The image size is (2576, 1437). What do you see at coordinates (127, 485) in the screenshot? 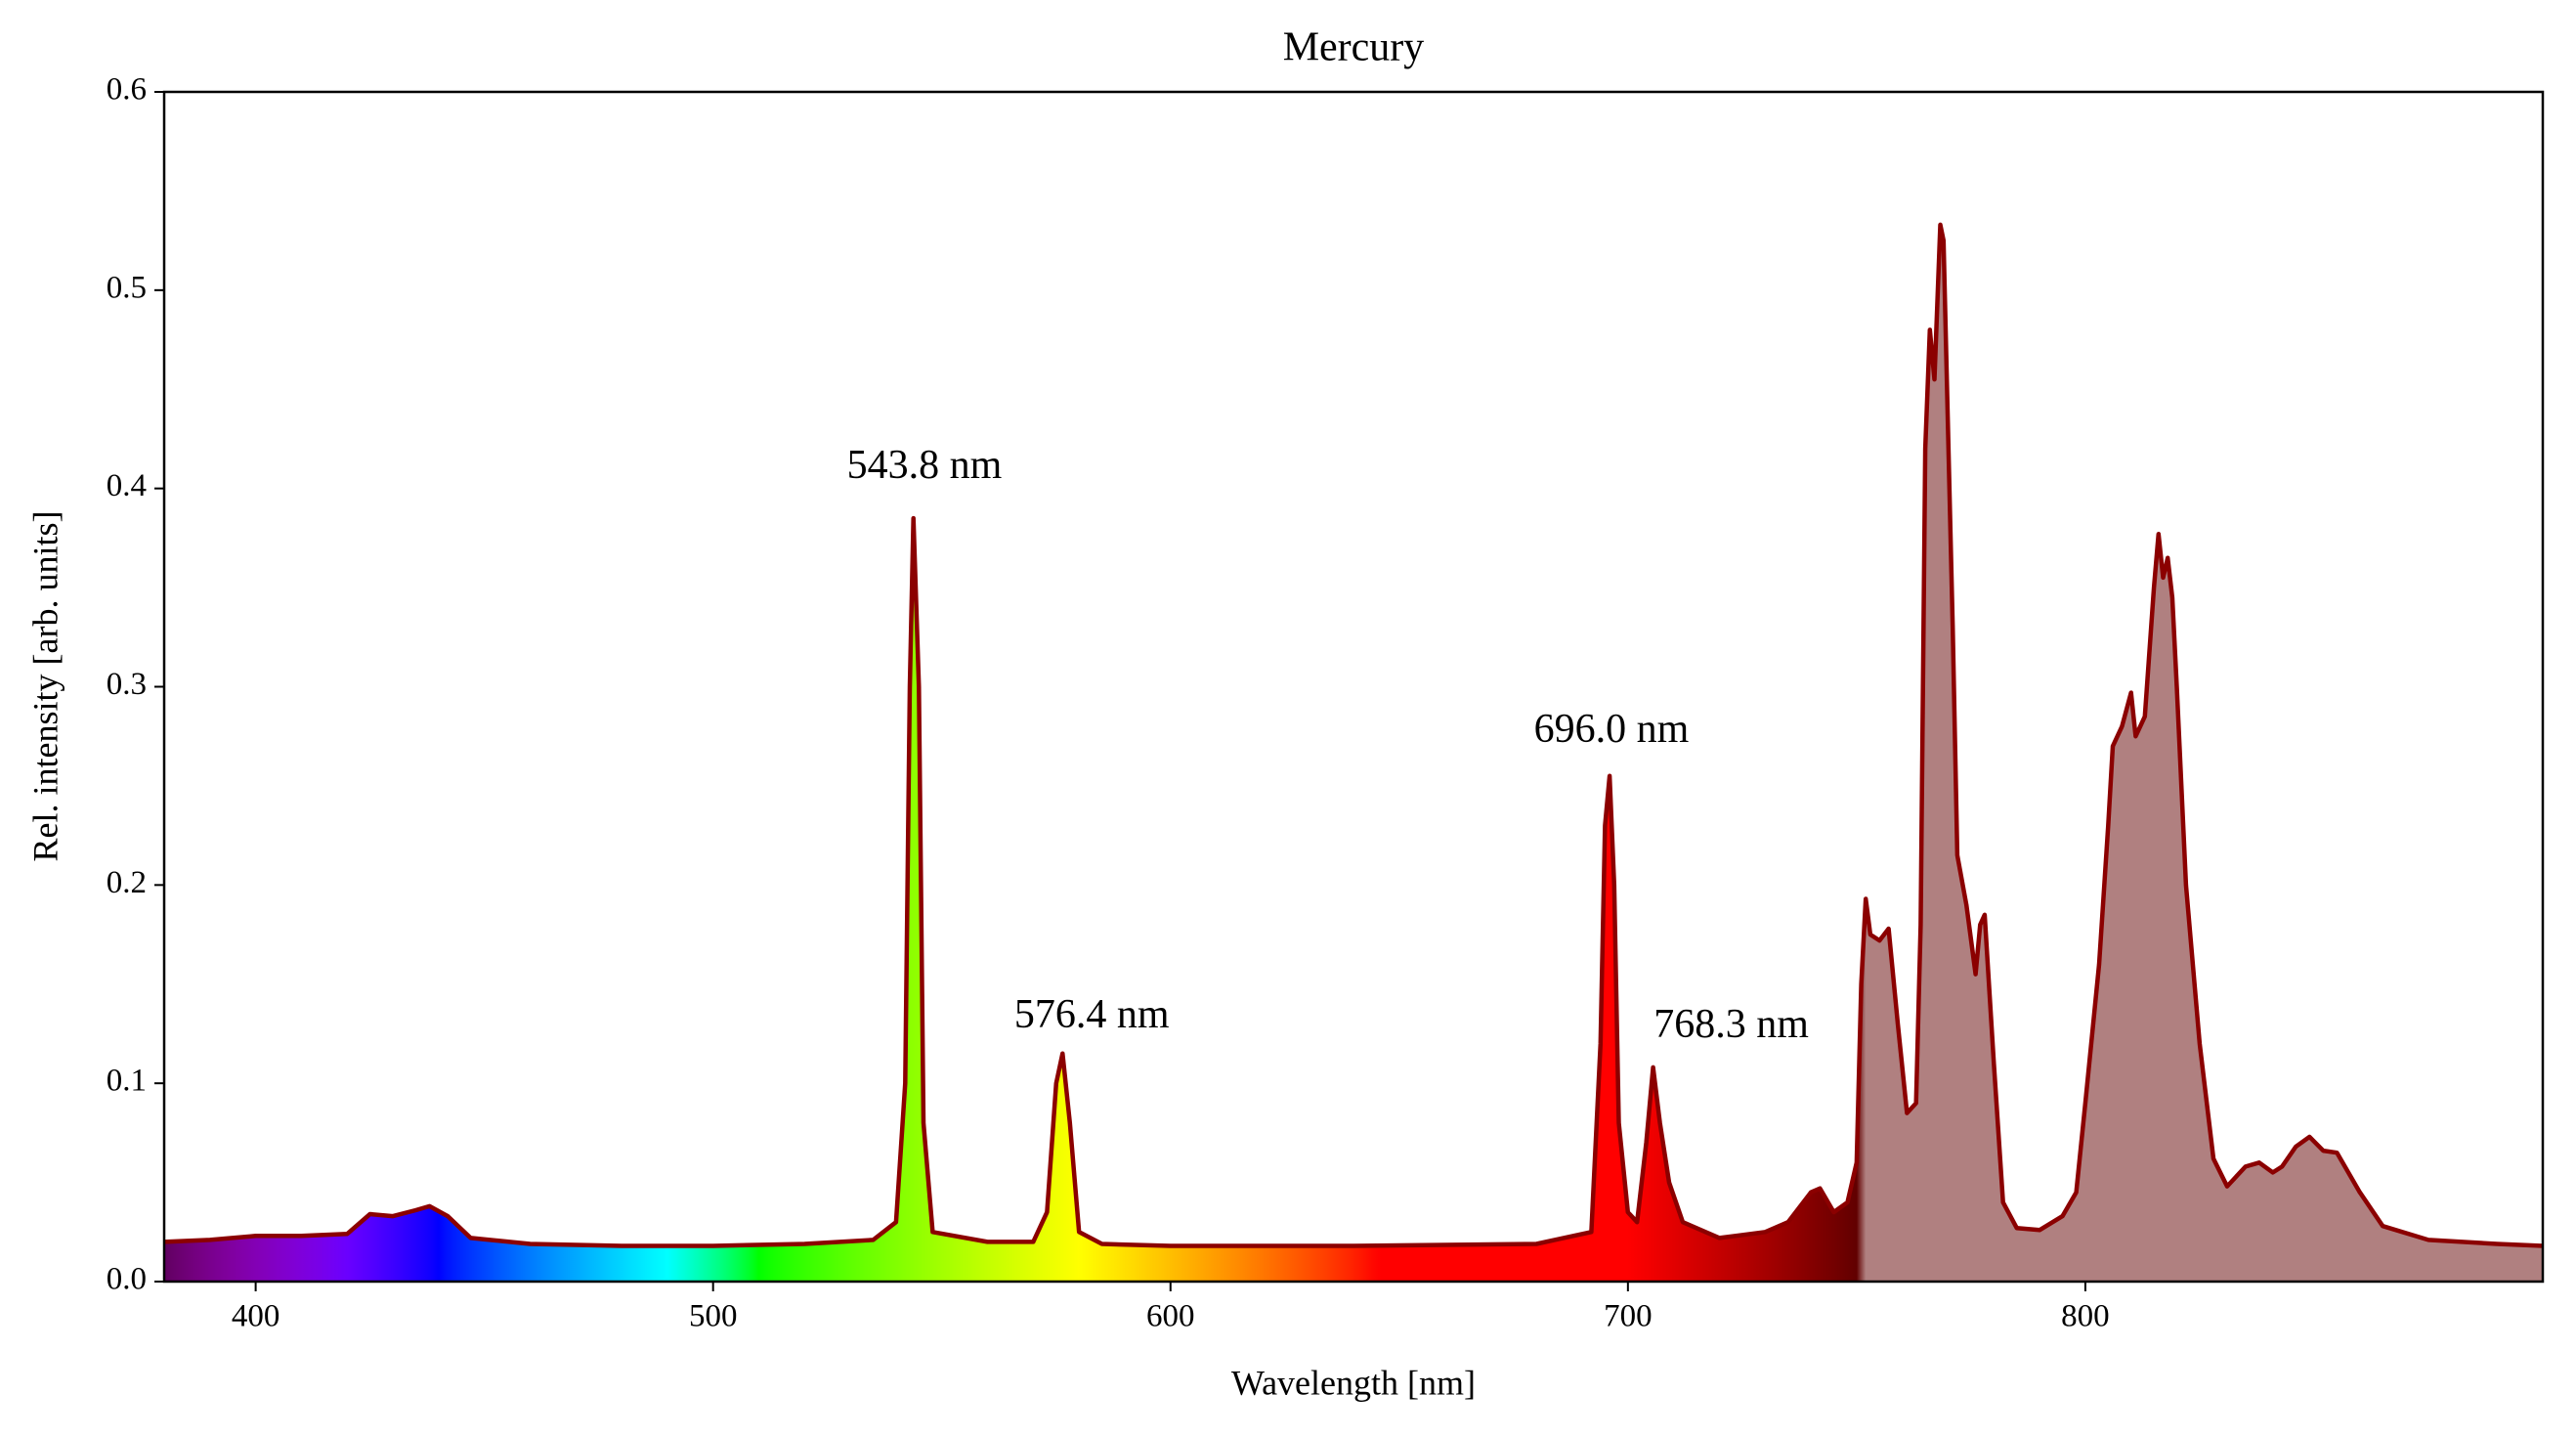
I see `y-tick-label: 0.4` at bounding box center [127, 485].